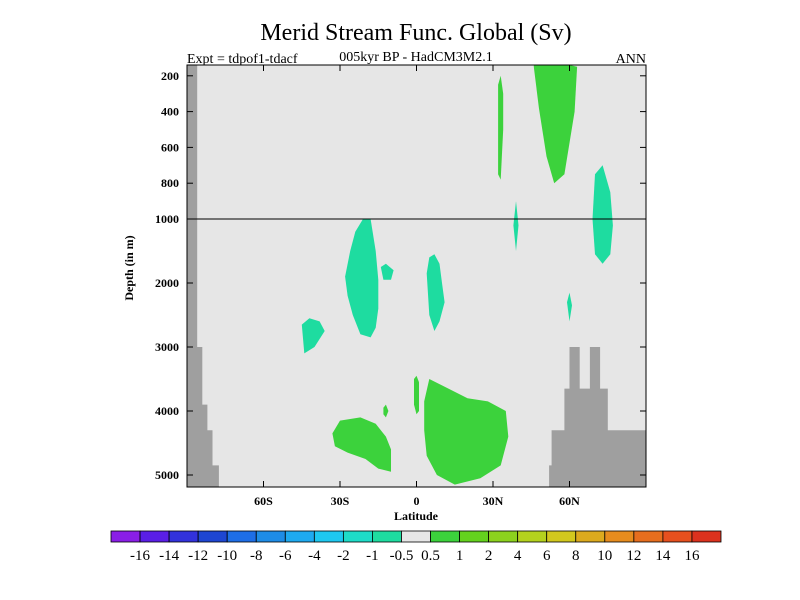  I want to click on colorbar-label: -6, so click(285, 556).